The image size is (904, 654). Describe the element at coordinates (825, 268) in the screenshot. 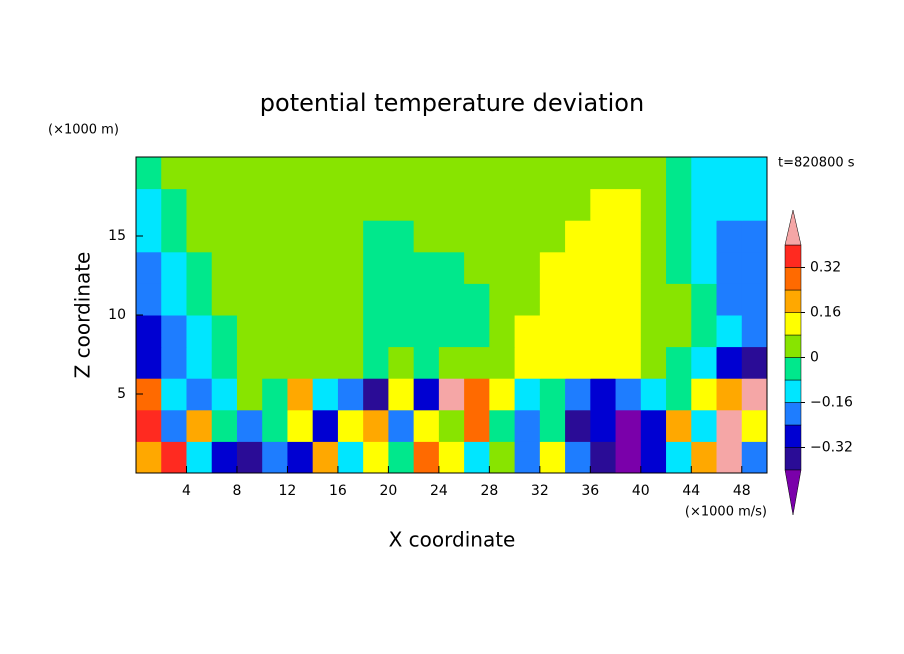

I see `colorbar-tick-label: 0.32` at that location.